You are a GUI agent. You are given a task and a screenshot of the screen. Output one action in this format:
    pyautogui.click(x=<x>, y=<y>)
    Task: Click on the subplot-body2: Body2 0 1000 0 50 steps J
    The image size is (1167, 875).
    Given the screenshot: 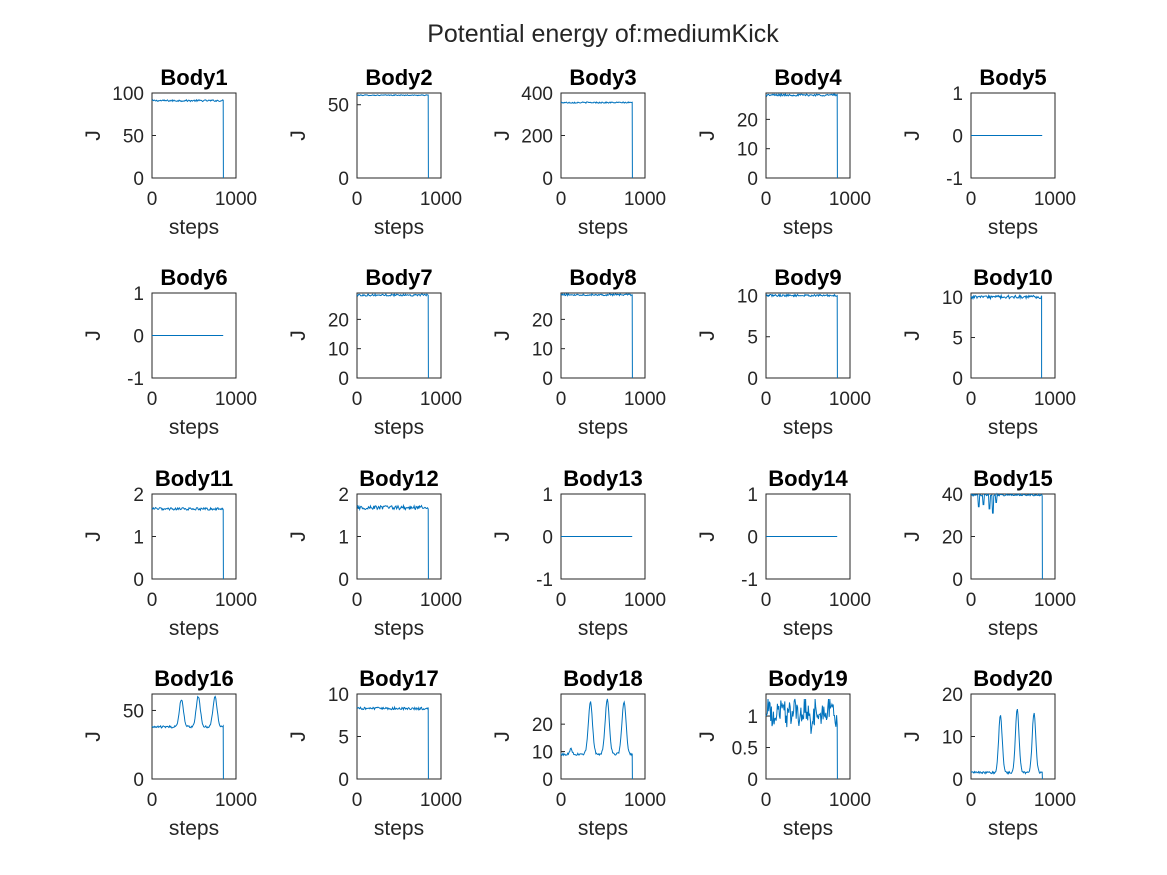 What is the action you would take?
    pyautogui.click(x=374, y=152)
    